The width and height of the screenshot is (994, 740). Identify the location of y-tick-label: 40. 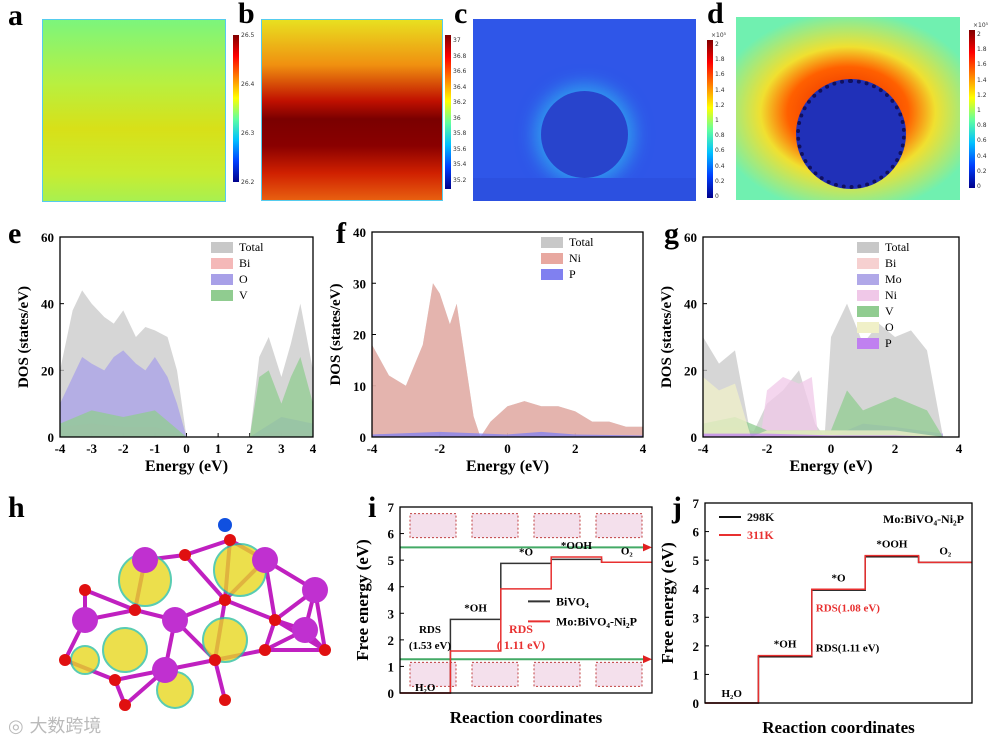
(359, 232).